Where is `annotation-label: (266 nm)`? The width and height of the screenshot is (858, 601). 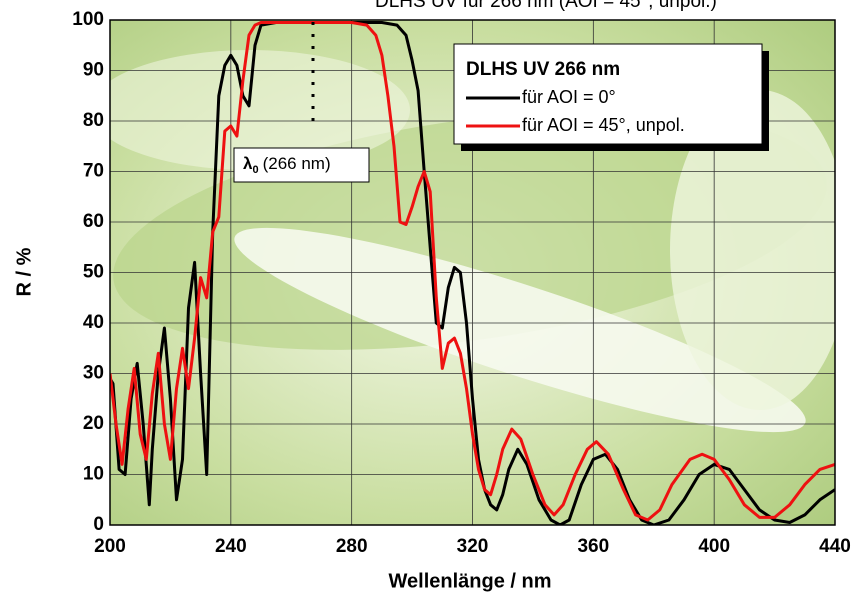 annotation-label: (266 nm) is located at coordinates (297, 163).